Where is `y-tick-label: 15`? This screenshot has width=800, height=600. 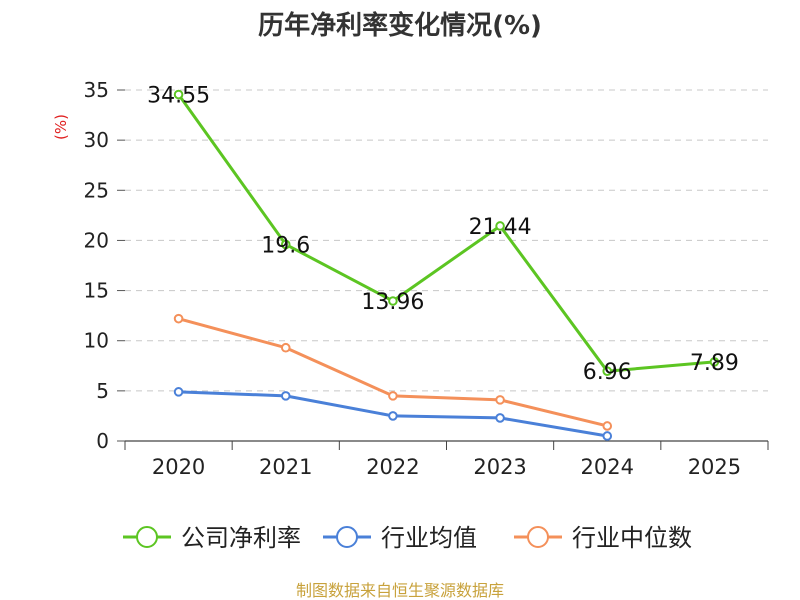 y-tick-label: 15 is located at coordinates (96, 291).